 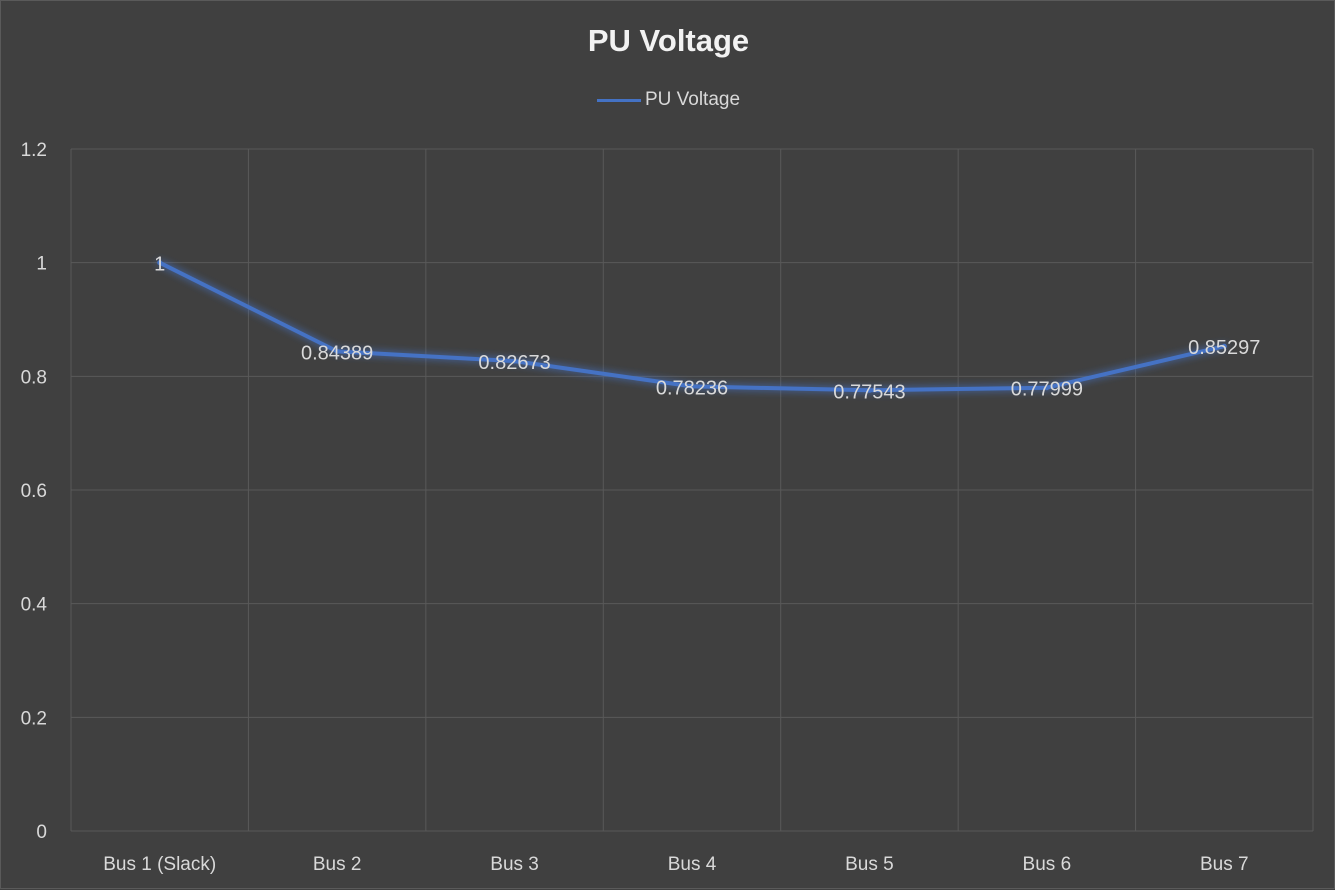 I want to click on series-line, so click(x=692, y=326).